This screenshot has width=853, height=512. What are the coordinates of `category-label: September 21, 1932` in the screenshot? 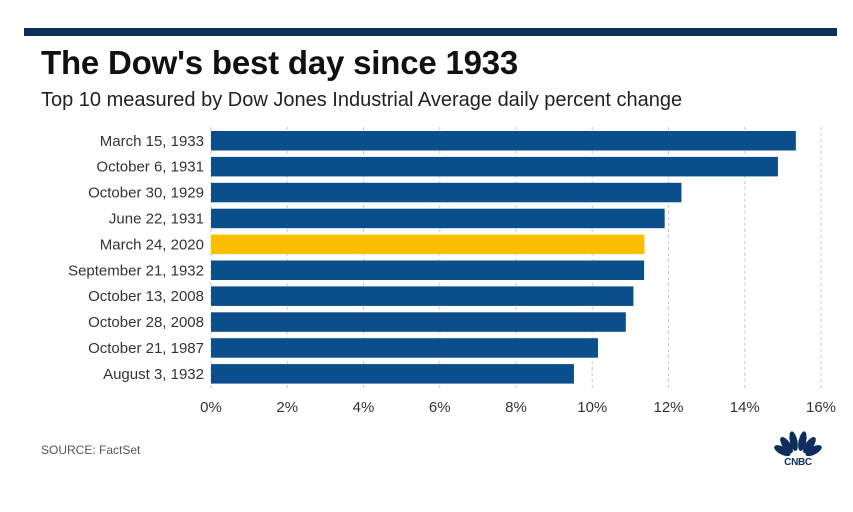 It's located at (136, 270).